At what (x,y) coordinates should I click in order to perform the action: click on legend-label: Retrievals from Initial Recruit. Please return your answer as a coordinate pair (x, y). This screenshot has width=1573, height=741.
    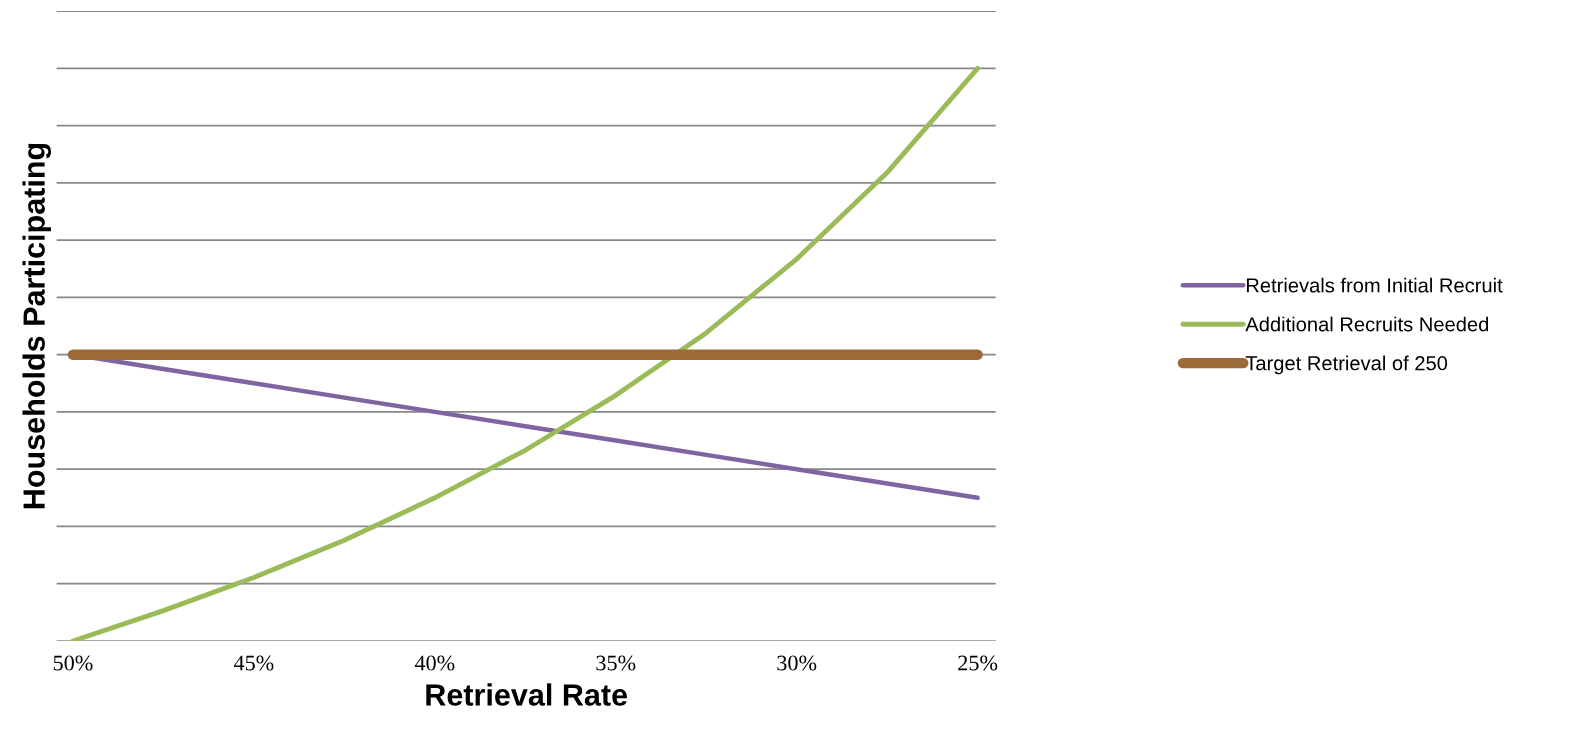
    Looking at the image, I should click on (1374, 285).